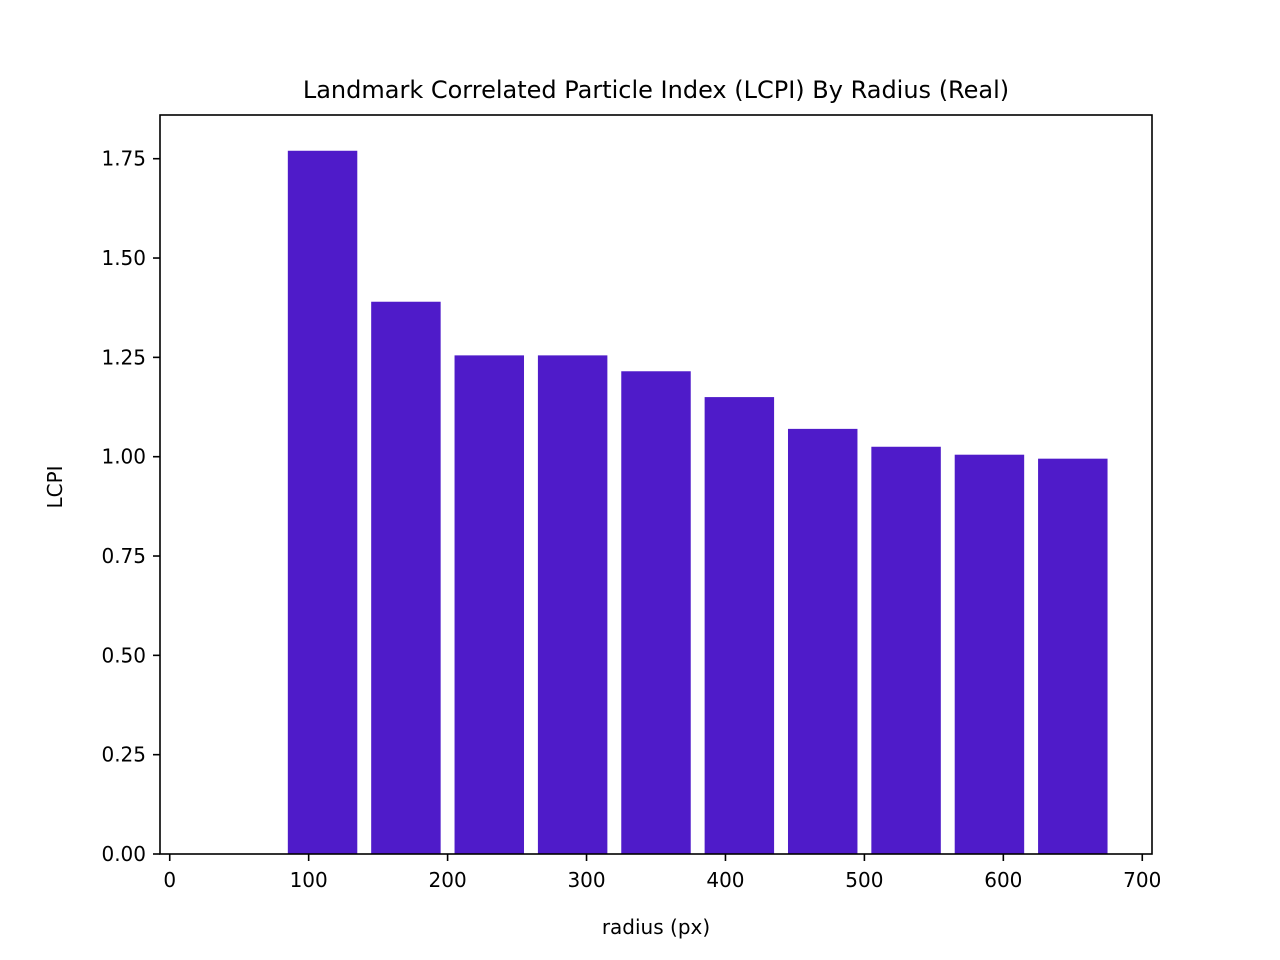 This screenshot has height=960, width=1280. What do you see at coordinates (309, 880) in the screenshot?
I see `x-tick-label: 100` at bounding box center [309, 880].